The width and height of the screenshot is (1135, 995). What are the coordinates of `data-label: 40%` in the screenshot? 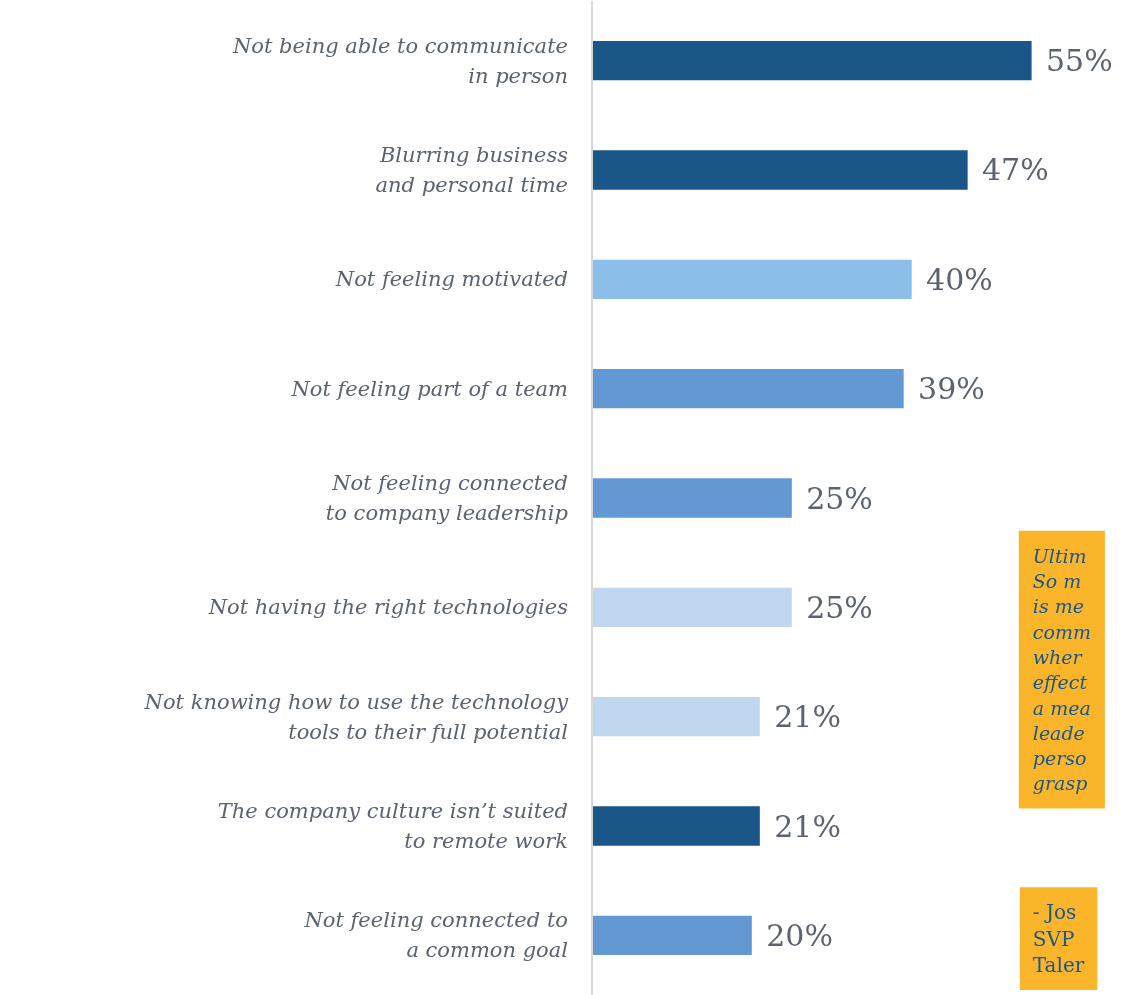 It's located at (959, 279).